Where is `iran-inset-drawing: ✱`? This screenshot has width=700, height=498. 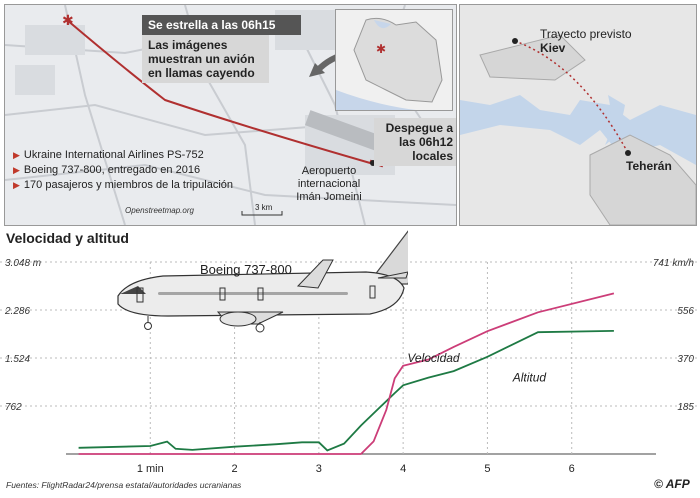 iran-inset-drawing: ✱ is located at coordinates (394, 60).